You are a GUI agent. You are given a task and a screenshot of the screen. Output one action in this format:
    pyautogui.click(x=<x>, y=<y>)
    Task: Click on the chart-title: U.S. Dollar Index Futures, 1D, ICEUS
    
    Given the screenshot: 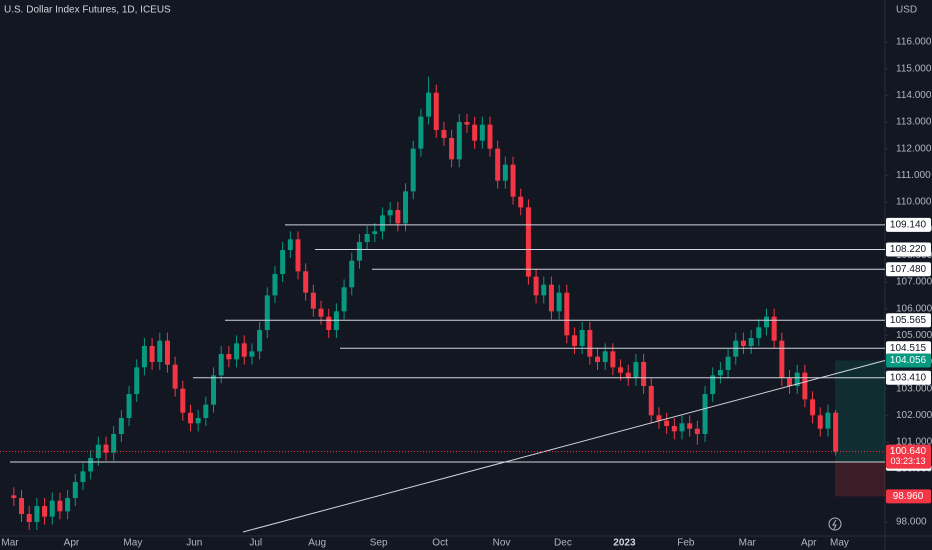 What is the action you would take?
    pyautogui.click(x=87, y=10)
    